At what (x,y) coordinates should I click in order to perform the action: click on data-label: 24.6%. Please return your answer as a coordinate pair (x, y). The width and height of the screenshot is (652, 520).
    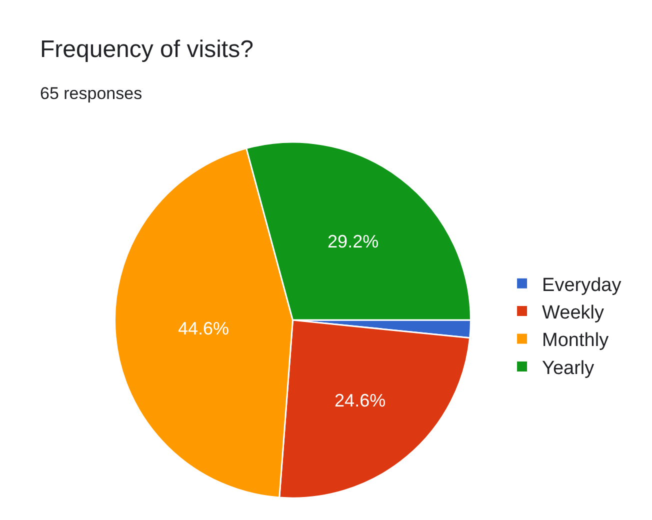
    Looking at the image, I should click on (360, 400).